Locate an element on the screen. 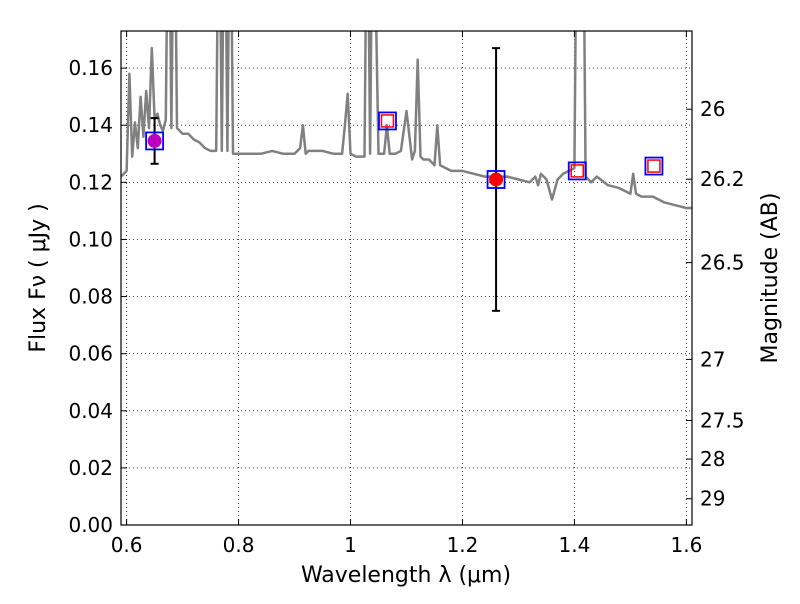  y-tick-label: 0.14 is located at coordinates (90, 125).